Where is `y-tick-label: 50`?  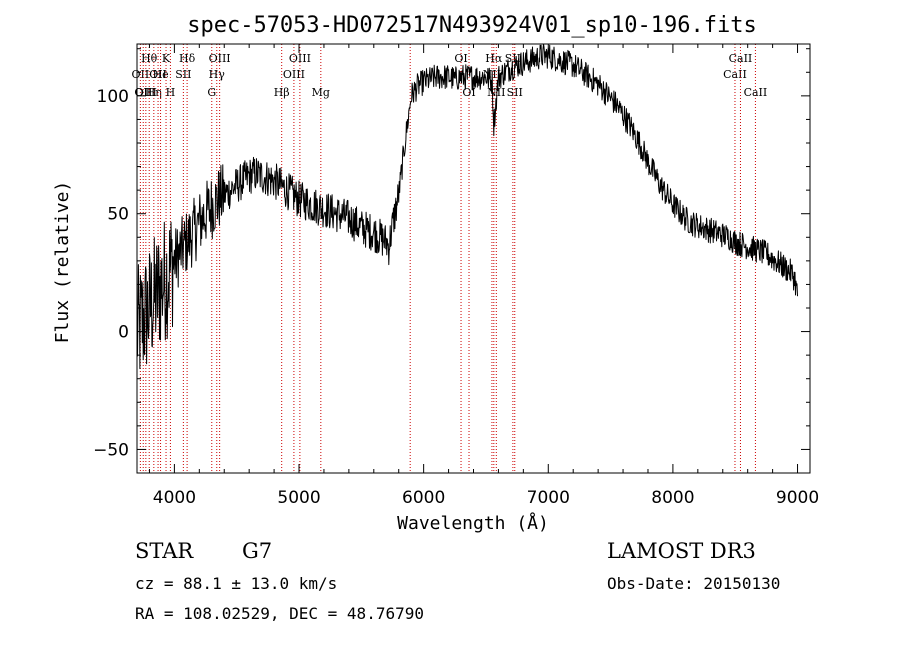 y-tick-label: 50 is located at coordinates (118, 215).